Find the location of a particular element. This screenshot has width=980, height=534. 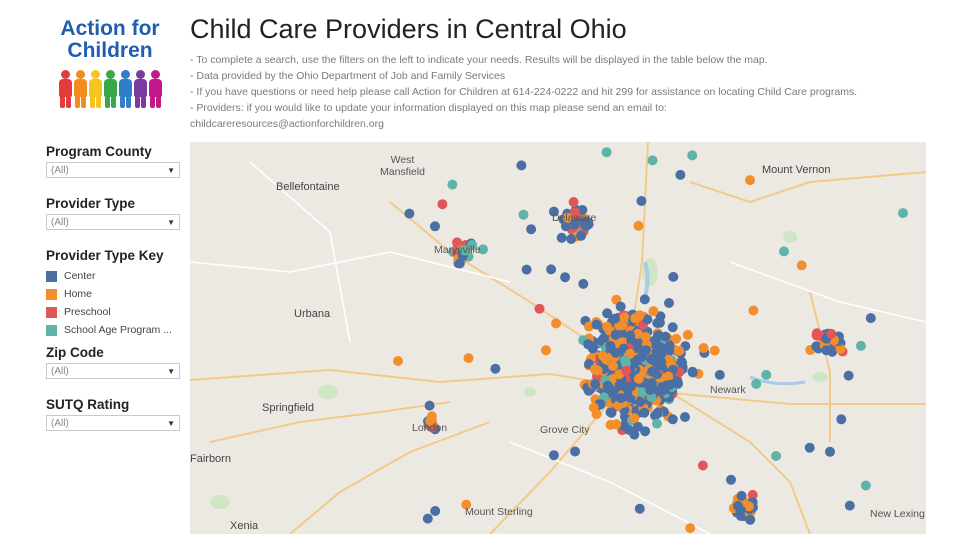

contact-email: childcareresources@actionforchildren.org is located at coordinates (287, 124).